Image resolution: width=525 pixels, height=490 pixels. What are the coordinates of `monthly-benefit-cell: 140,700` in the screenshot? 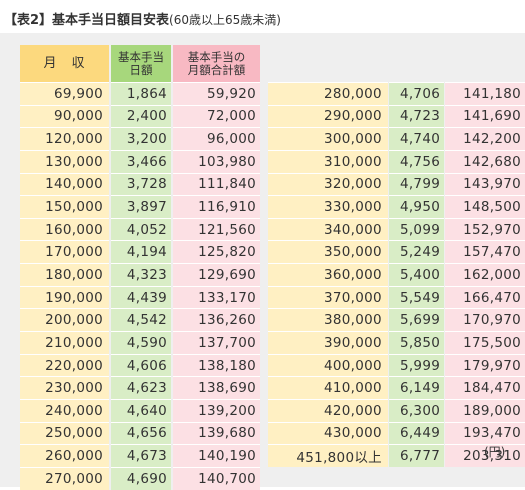 It's located at (216, 478).